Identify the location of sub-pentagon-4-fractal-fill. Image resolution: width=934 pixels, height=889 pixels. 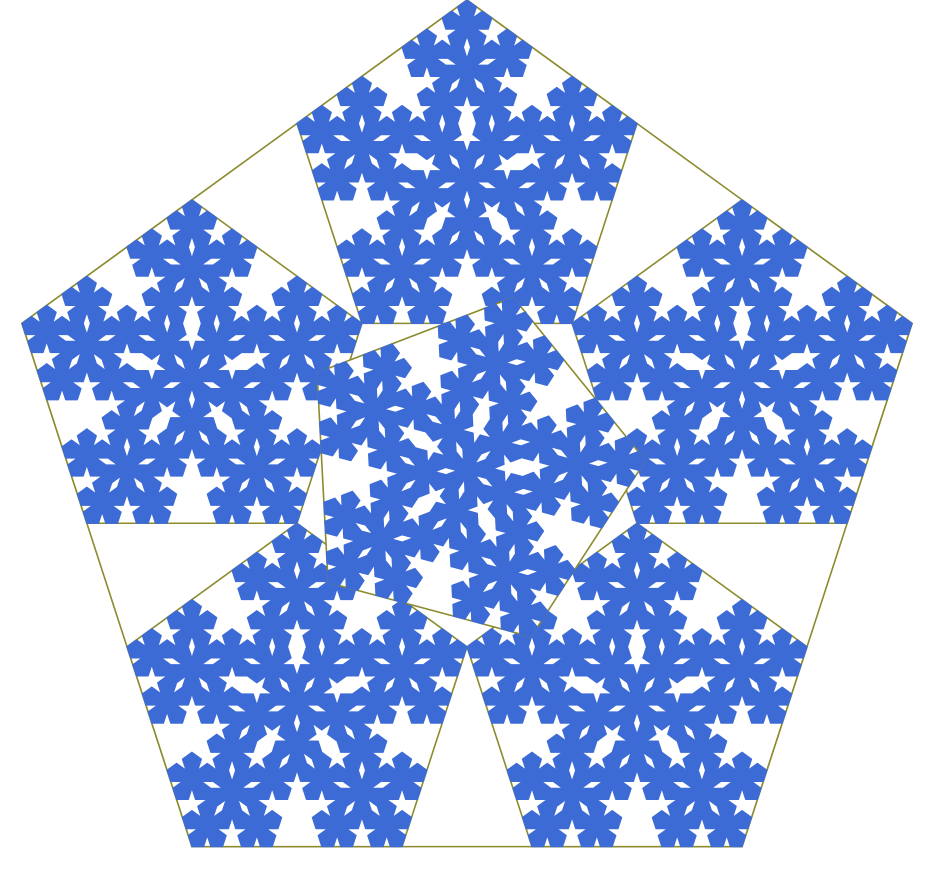
(297, 685).